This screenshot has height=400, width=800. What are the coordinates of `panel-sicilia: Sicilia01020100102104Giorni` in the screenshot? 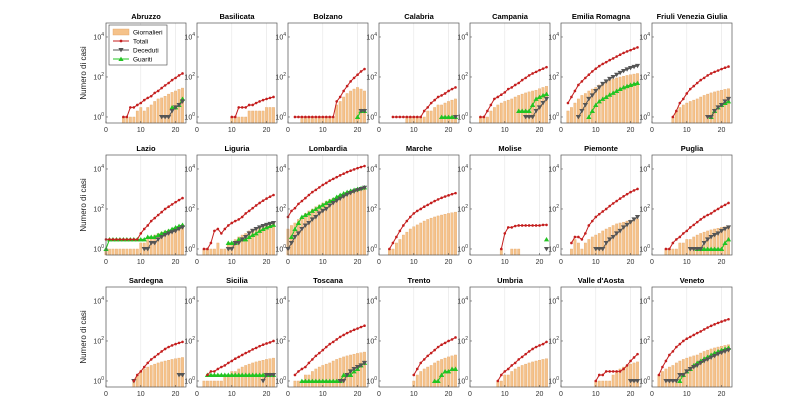 It's located at (231, 337).